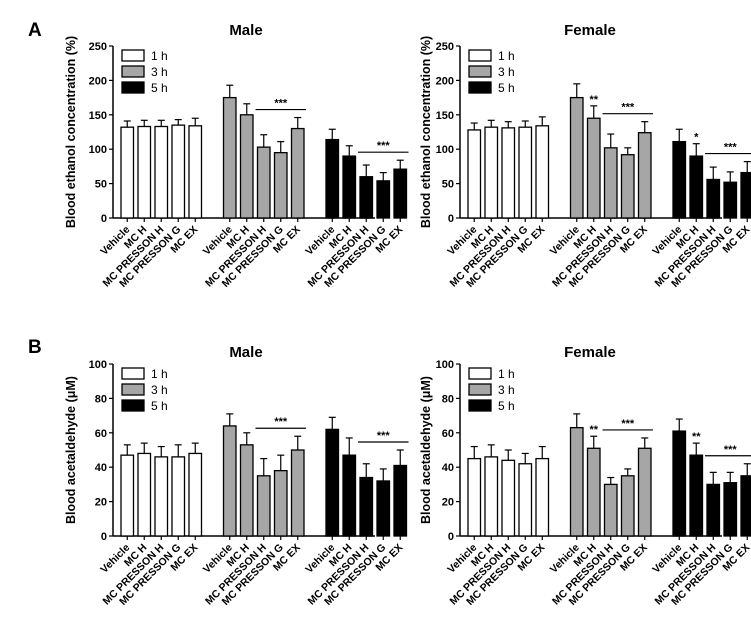 This screenshot has height=633, width=751. Describe the element at coordinates (101, 434) in the screenshot. I see `y-tick-label: 60` at that location.